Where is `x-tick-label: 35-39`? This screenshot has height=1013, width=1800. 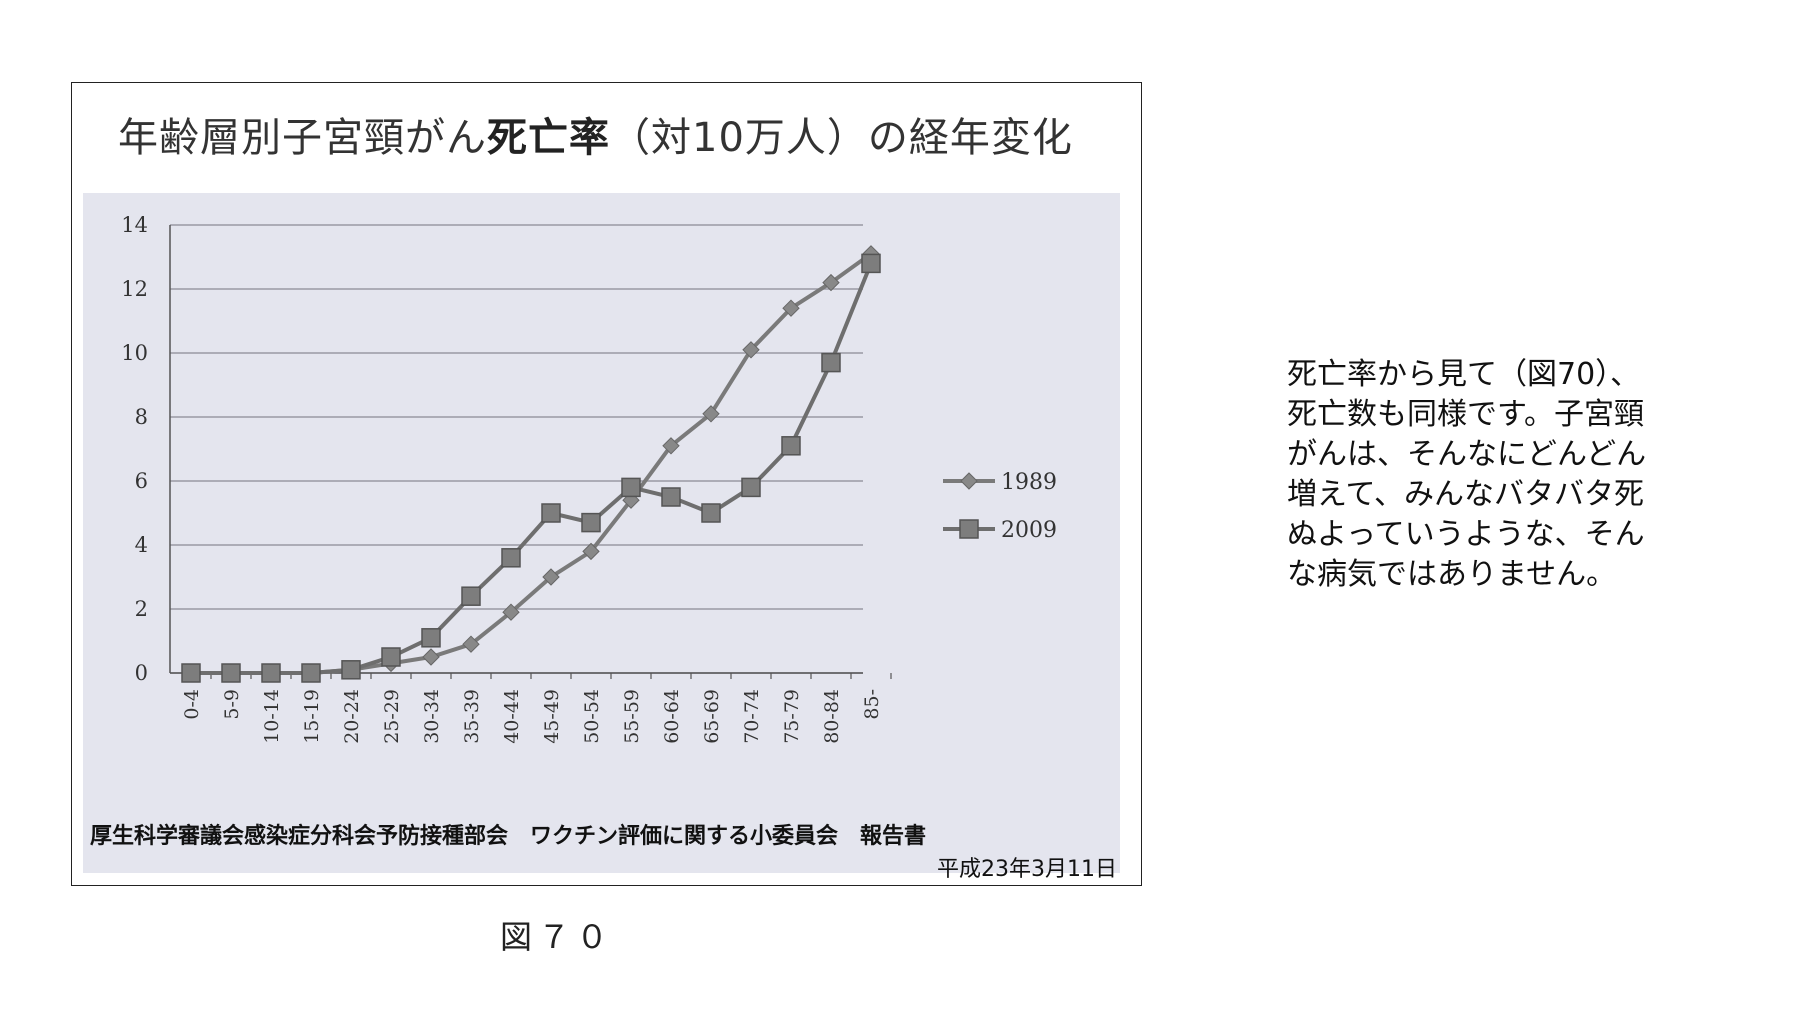
x-tick-label: 35-39 is located at coordinates (472, 716).